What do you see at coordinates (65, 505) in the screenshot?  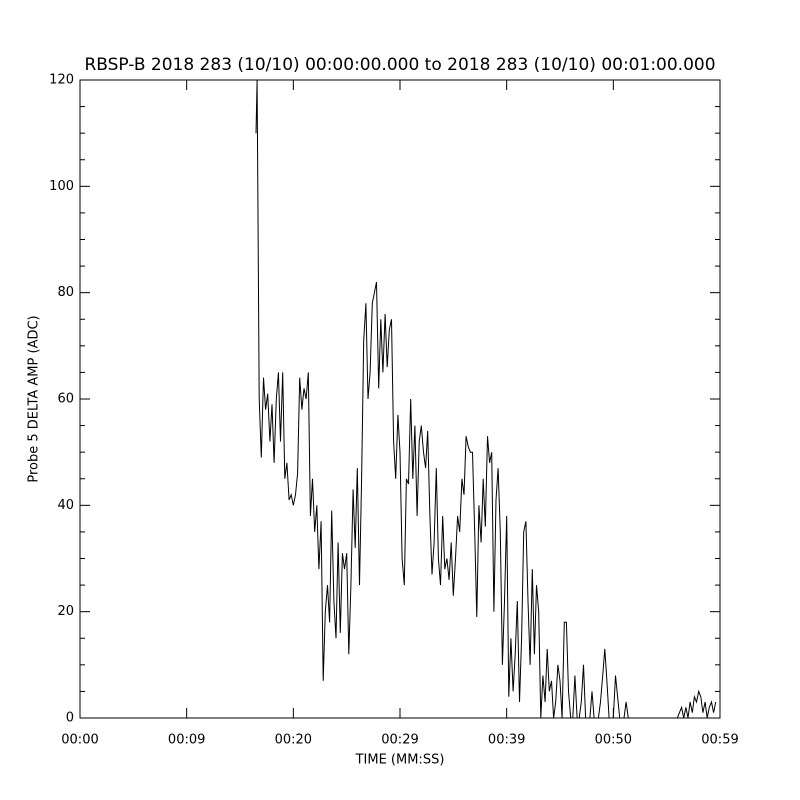 I see `y-tick-label: 40` at bounding box center [65, 505].